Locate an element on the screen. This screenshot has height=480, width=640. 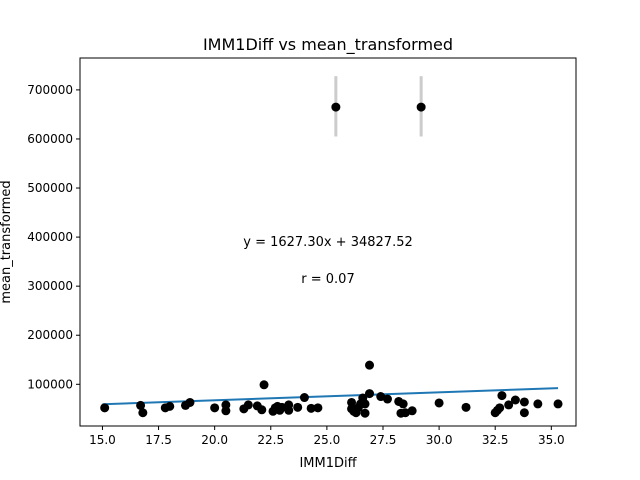
x-tick-label: 35.0 is located at coordinates (551, 440).